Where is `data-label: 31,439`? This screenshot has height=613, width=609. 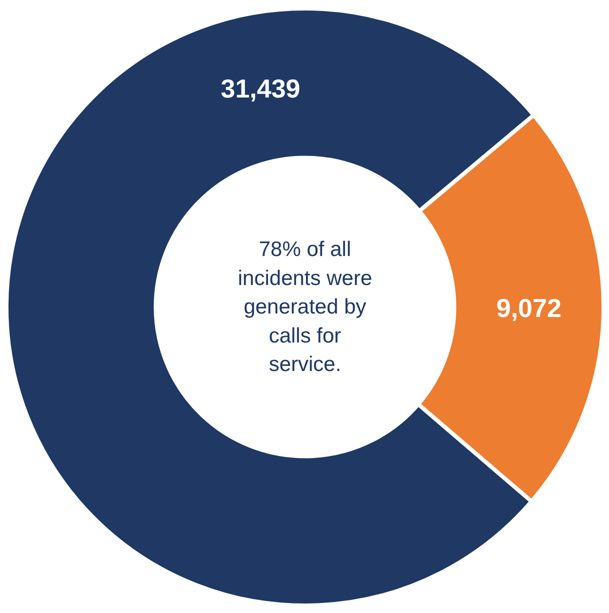 data-label: 31,439 is located at coordinates (260, 88).